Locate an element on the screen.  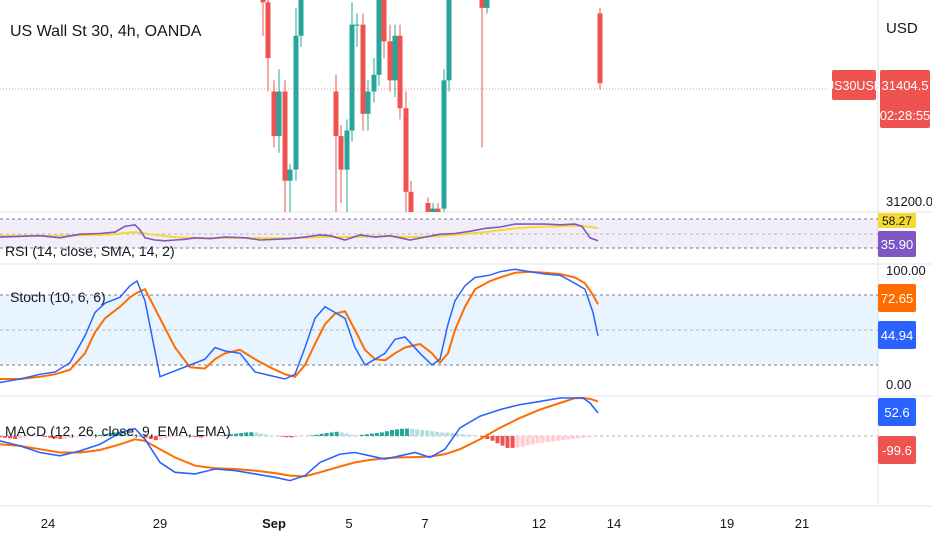
x-tick-label: 7 is located at coordinates (424, 523).